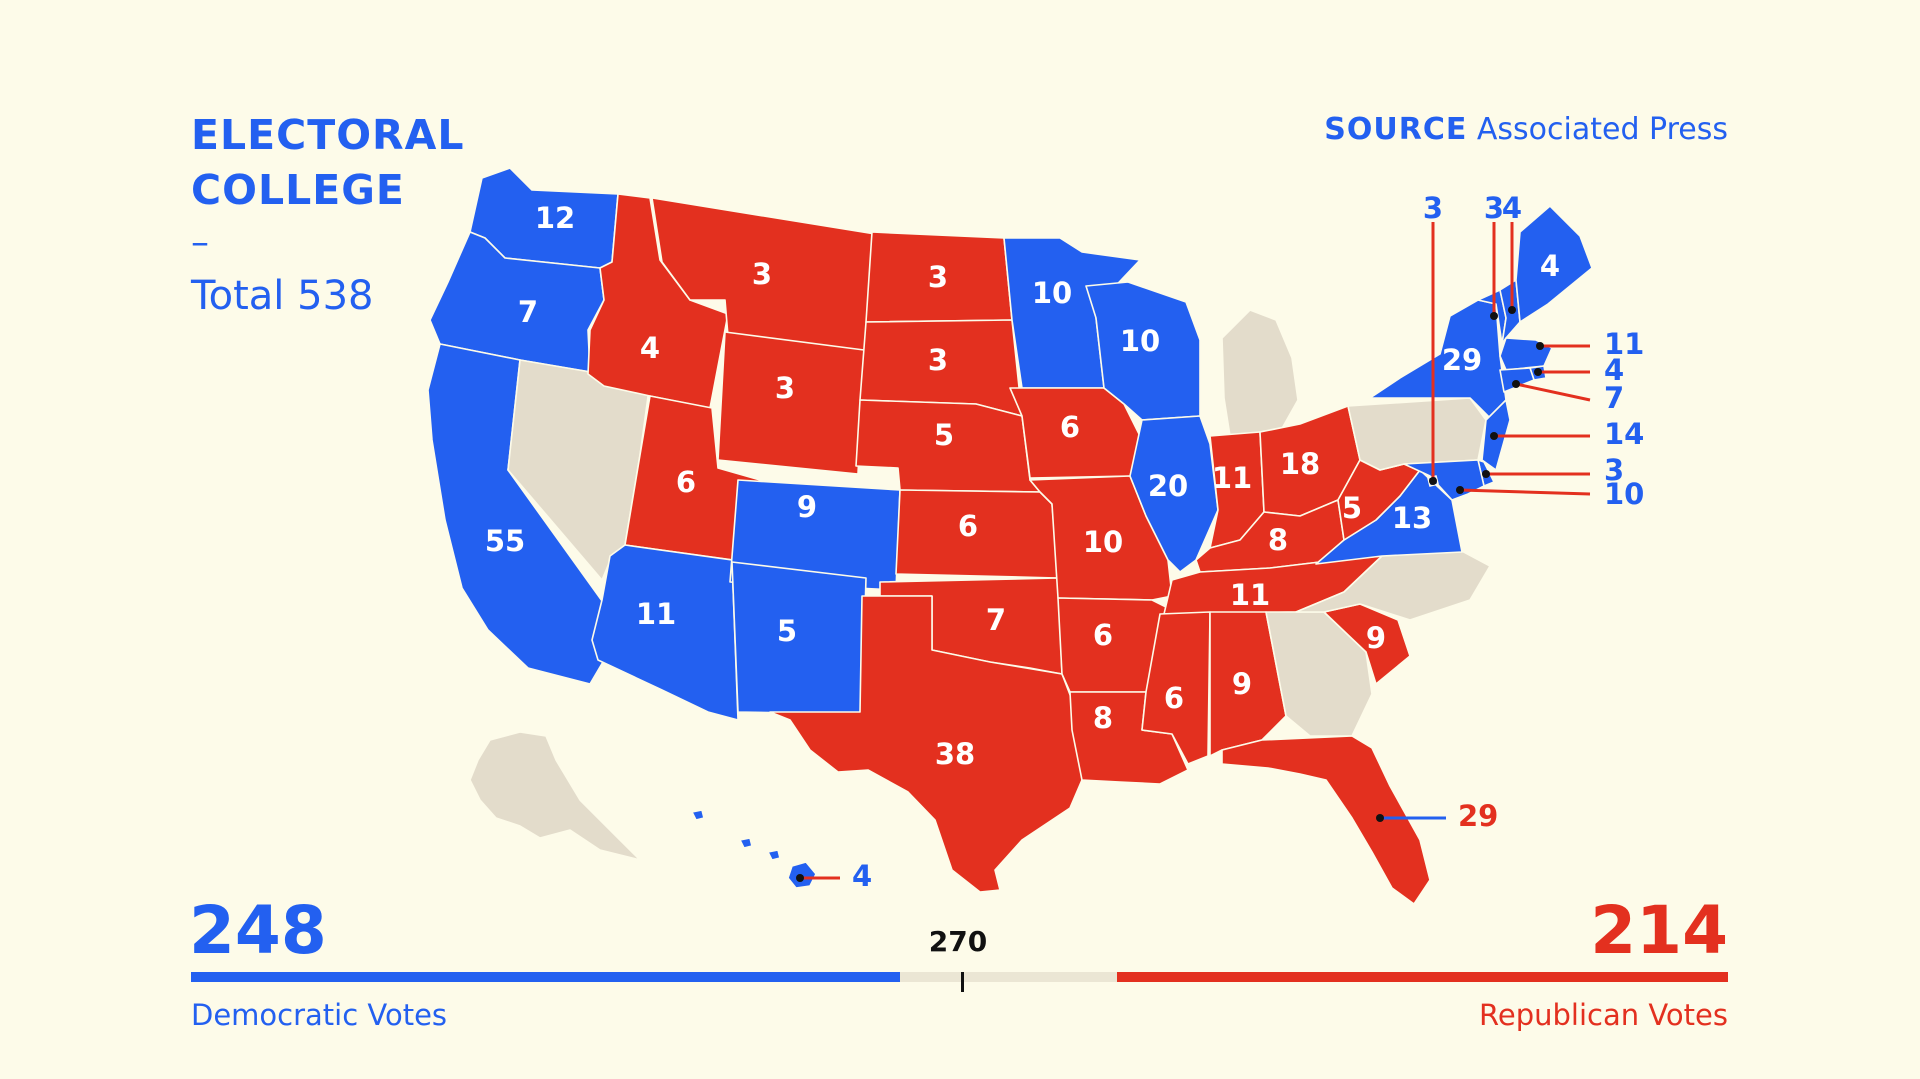 The height and width of the screenshot is (1079, 1920). I want to click on callout-dot-ct, so click(1516, 384).